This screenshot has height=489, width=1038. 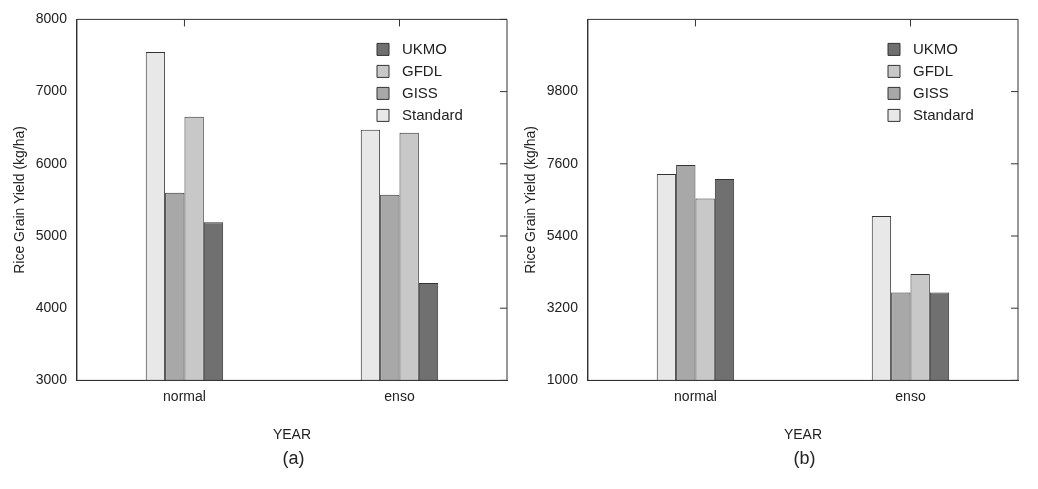 I want to click on y-tick-label: 6000, so click(x=51, y=162).